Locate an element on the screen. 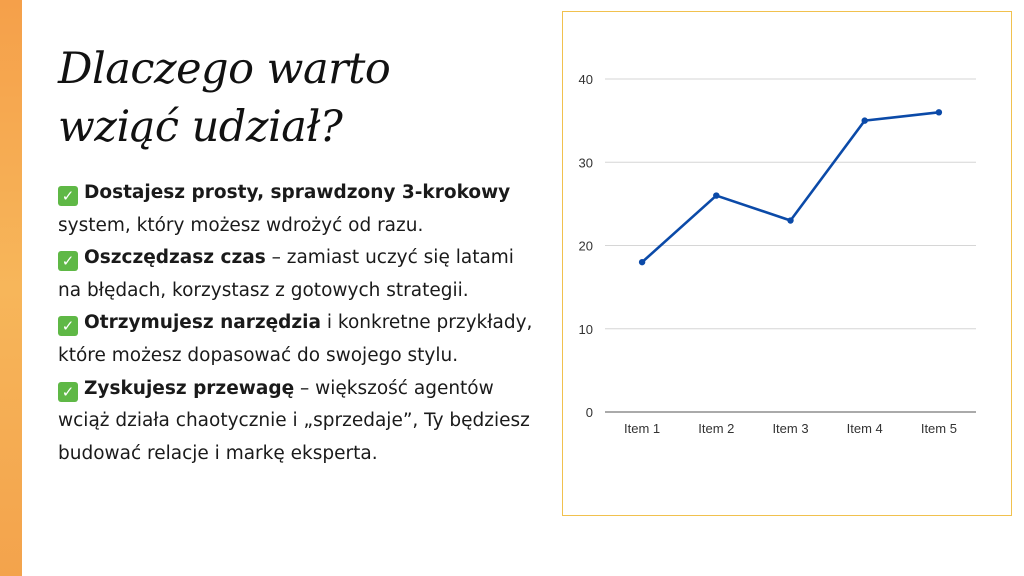  page-title: Dlaczego warto wziąć udział? is located at coordinates (298, 98).